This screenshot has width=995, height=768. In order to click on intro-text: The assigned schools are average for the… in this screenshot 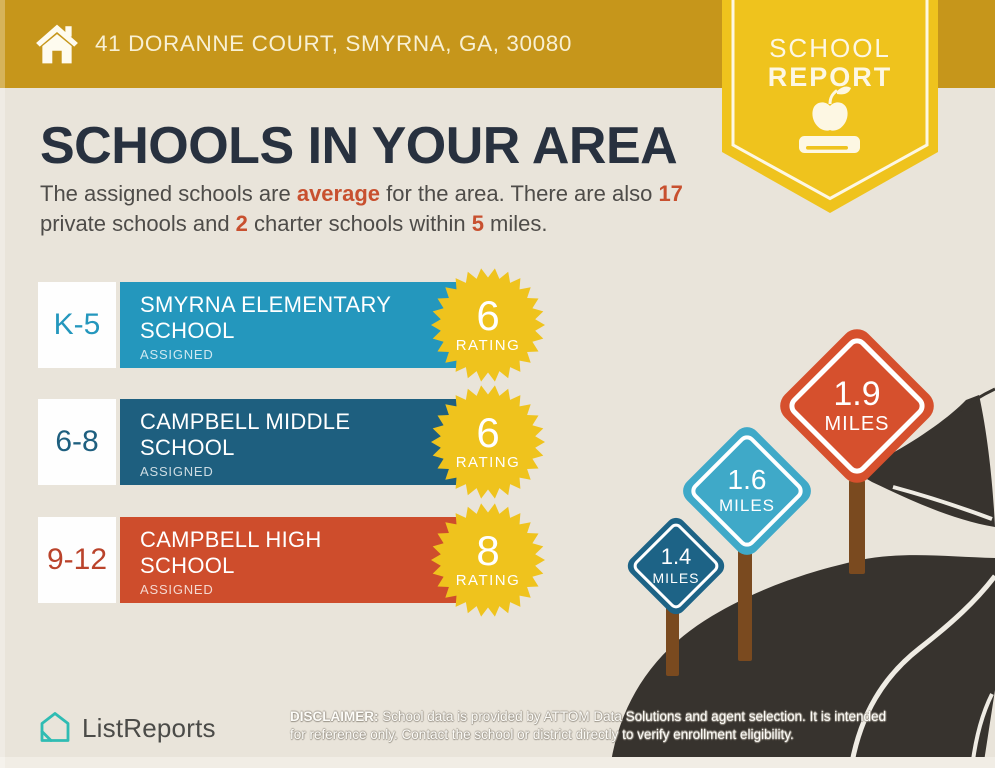, I will do `click(361, 209)`.